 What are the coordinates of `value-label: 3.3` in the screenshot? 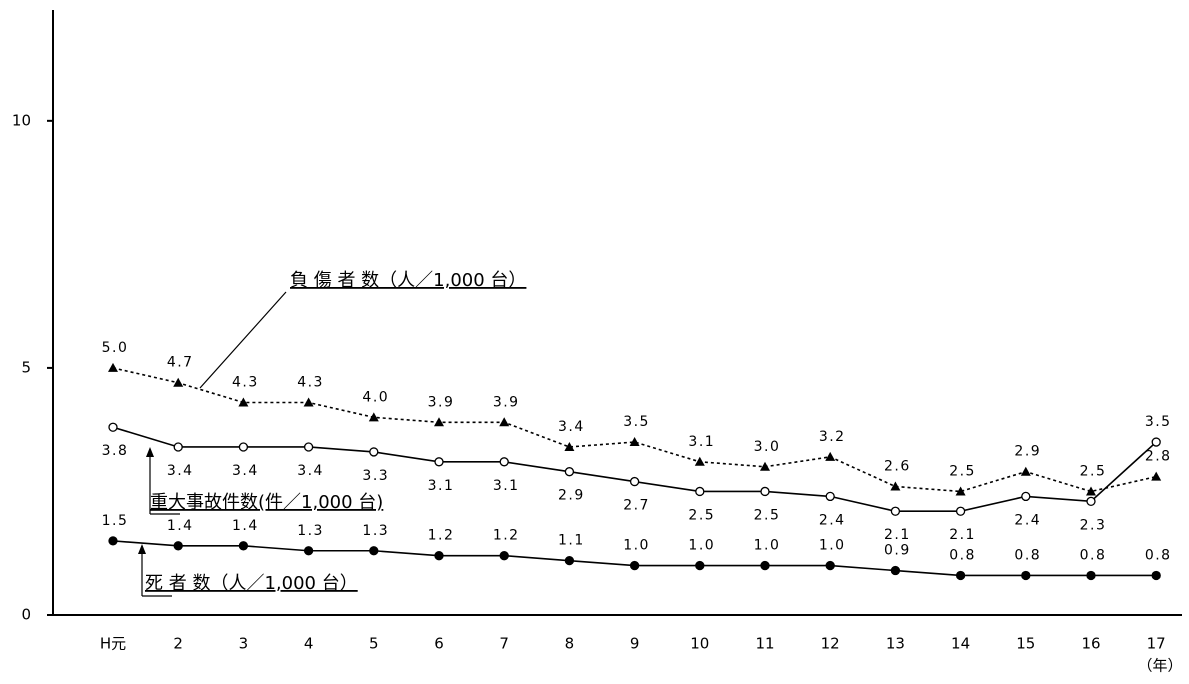 It's located at (375, 476).